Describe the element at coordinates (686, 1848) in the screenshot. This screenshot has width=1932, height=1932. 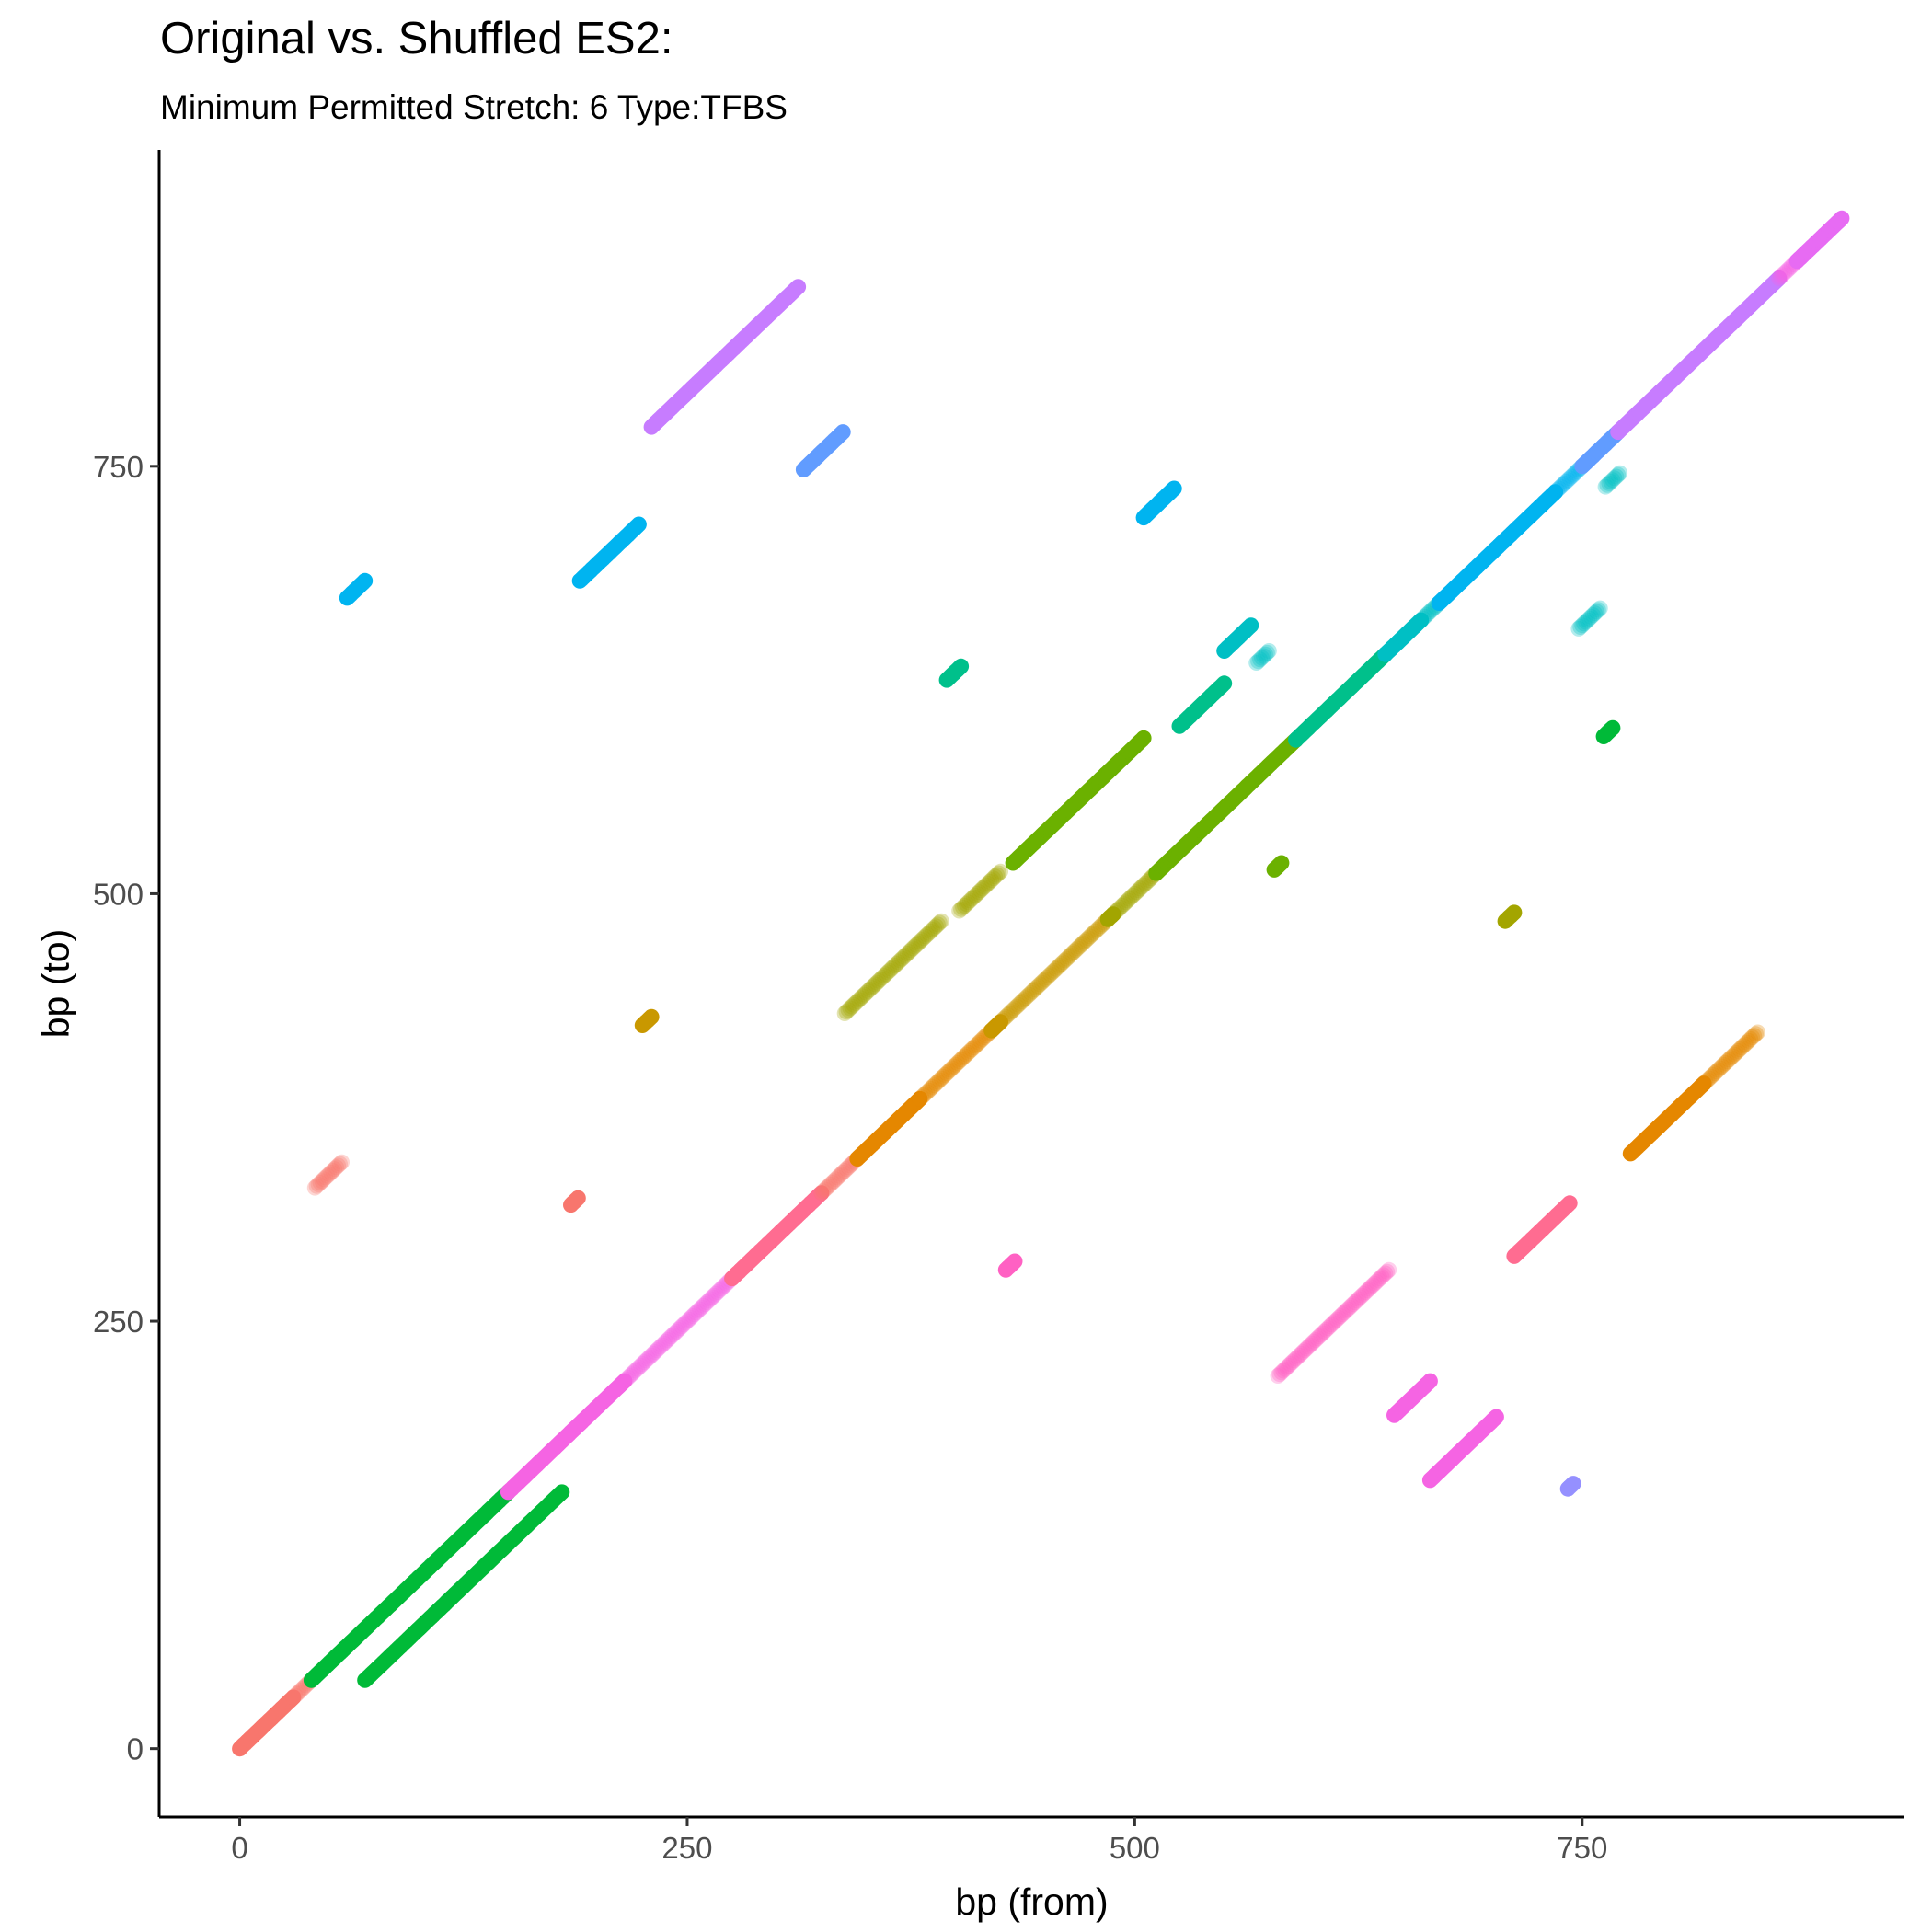
I see `x-tick-label: 250` at that location.